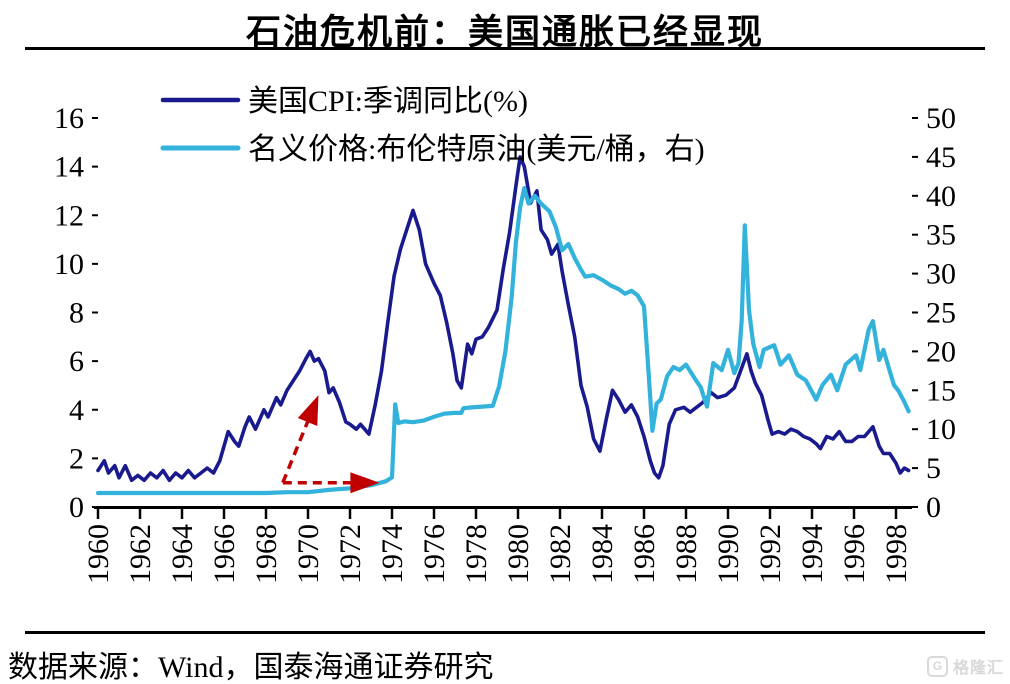 Image resolution: width=1010 pixels, height=684 pixels. I want to click on watermark-text: 格隆汇, so click(978, 668).